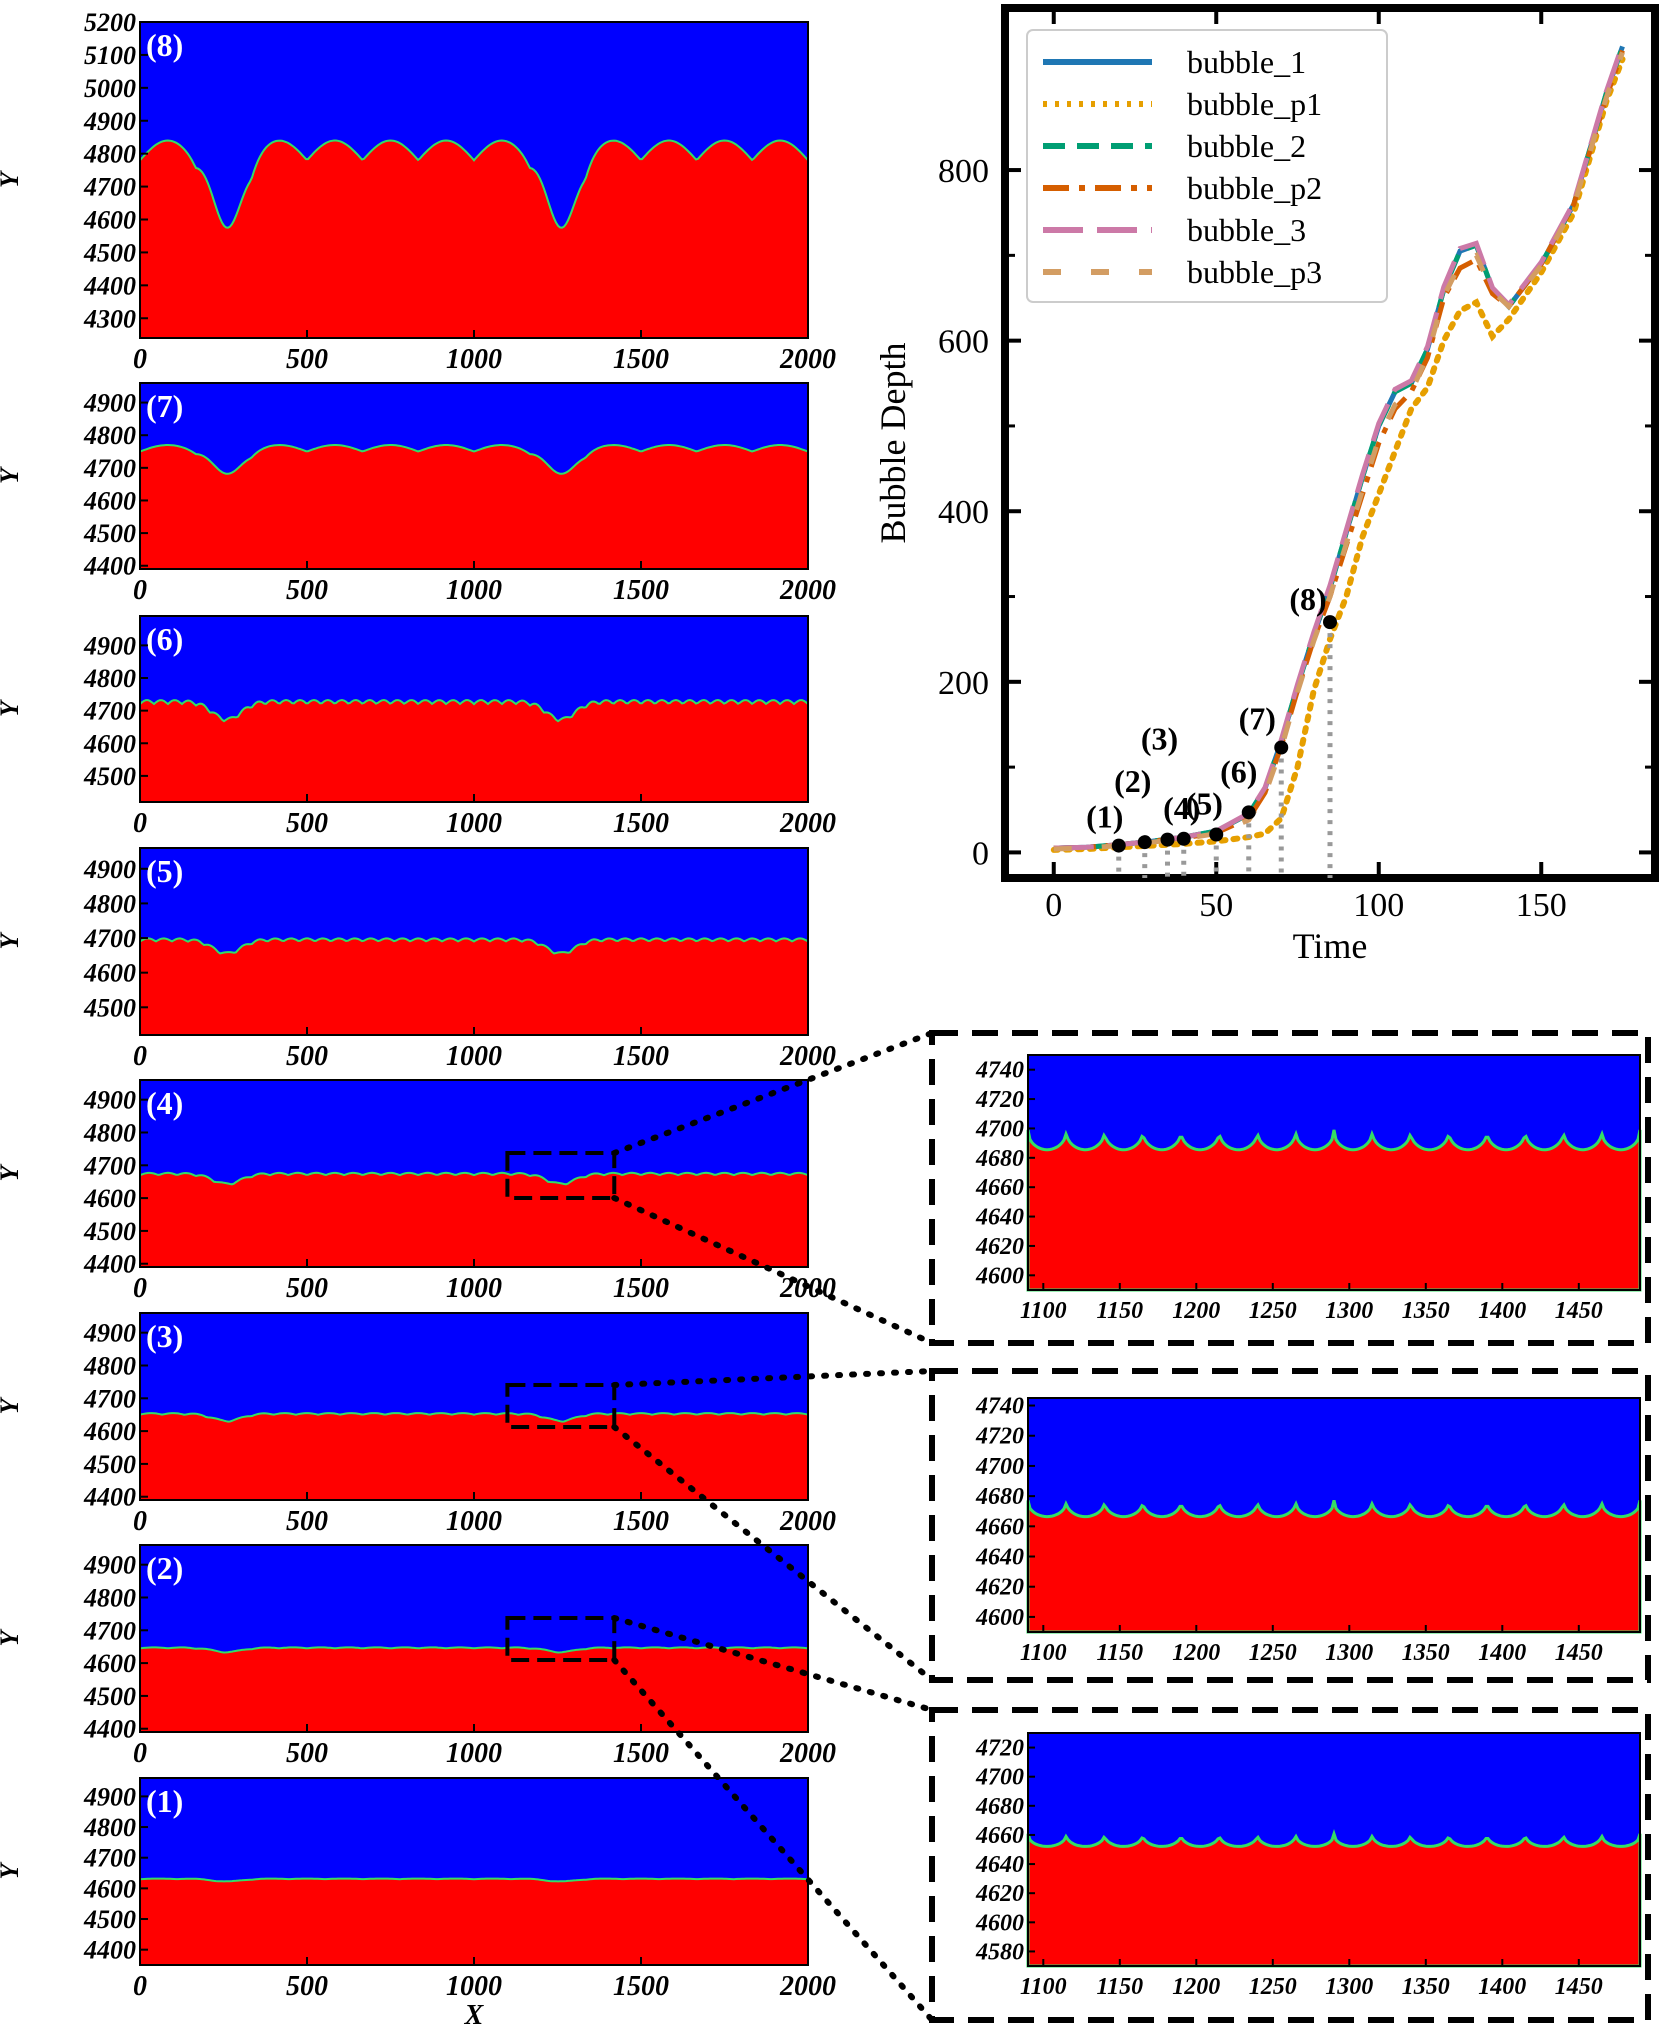 The width and height of the screenshot is (1661, 2030). What do you see at coordinates (1159, 739) in the screenshot?
I see `marker-label: (3)` at bounding box center [1159, 739].